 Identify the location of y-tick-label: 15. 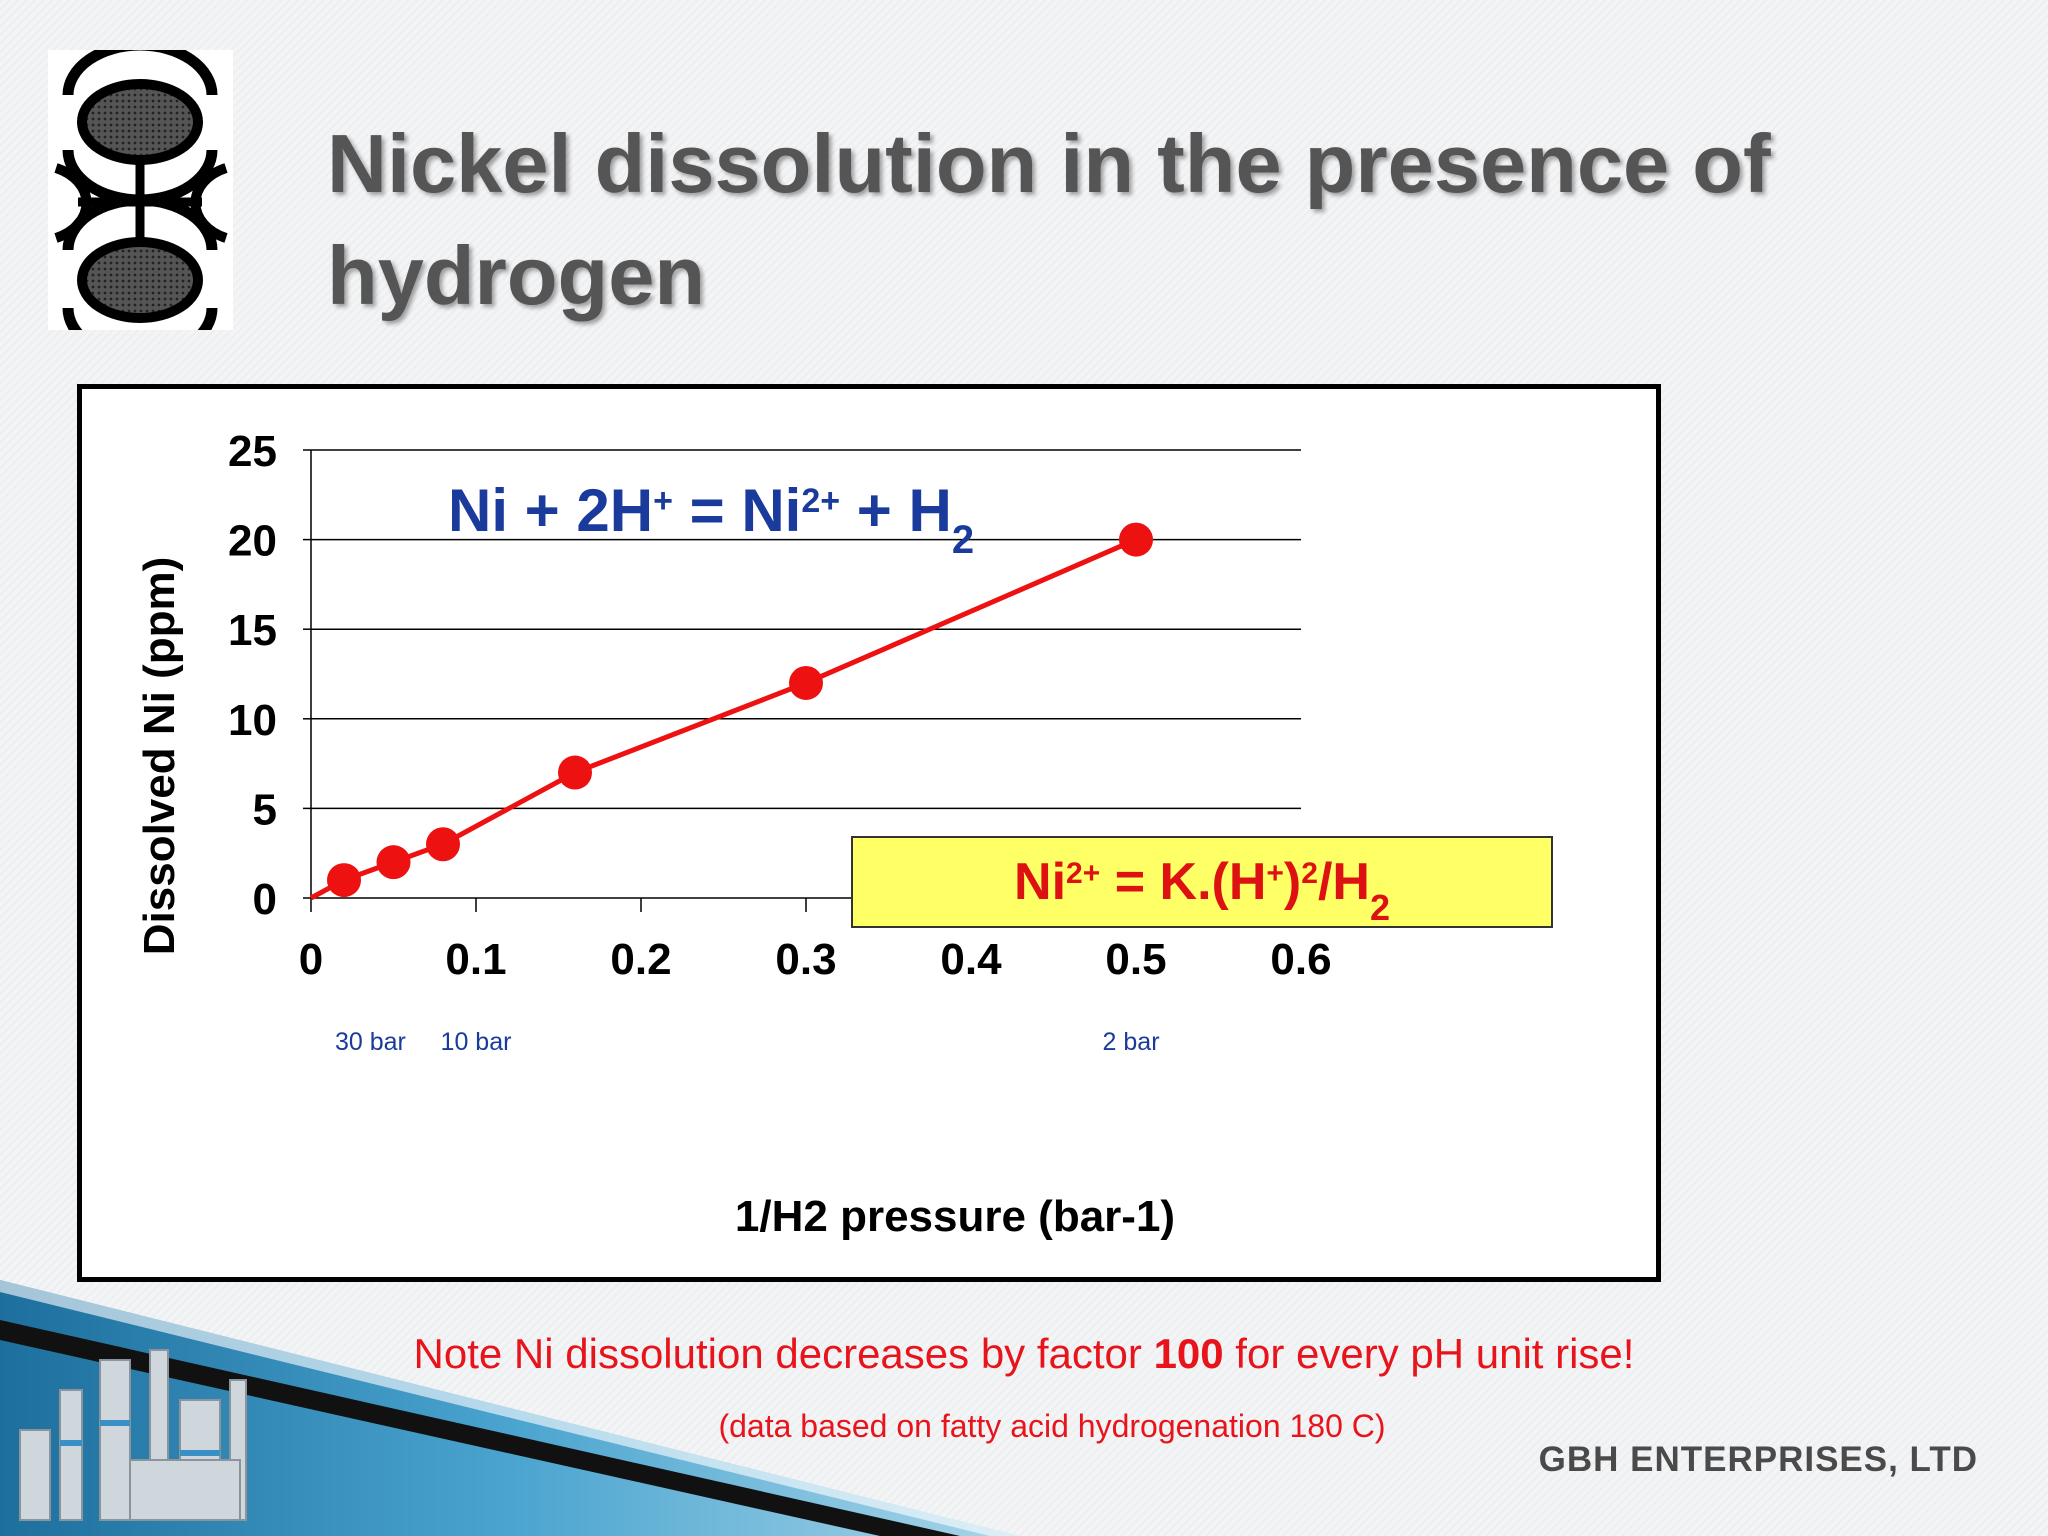
(252, 630).